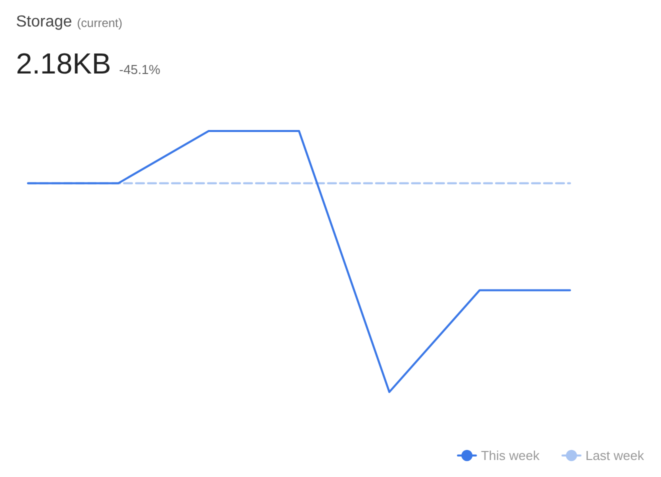 The image size is (661, 477). I want to click on legend-label: This week, so click(510, 455).